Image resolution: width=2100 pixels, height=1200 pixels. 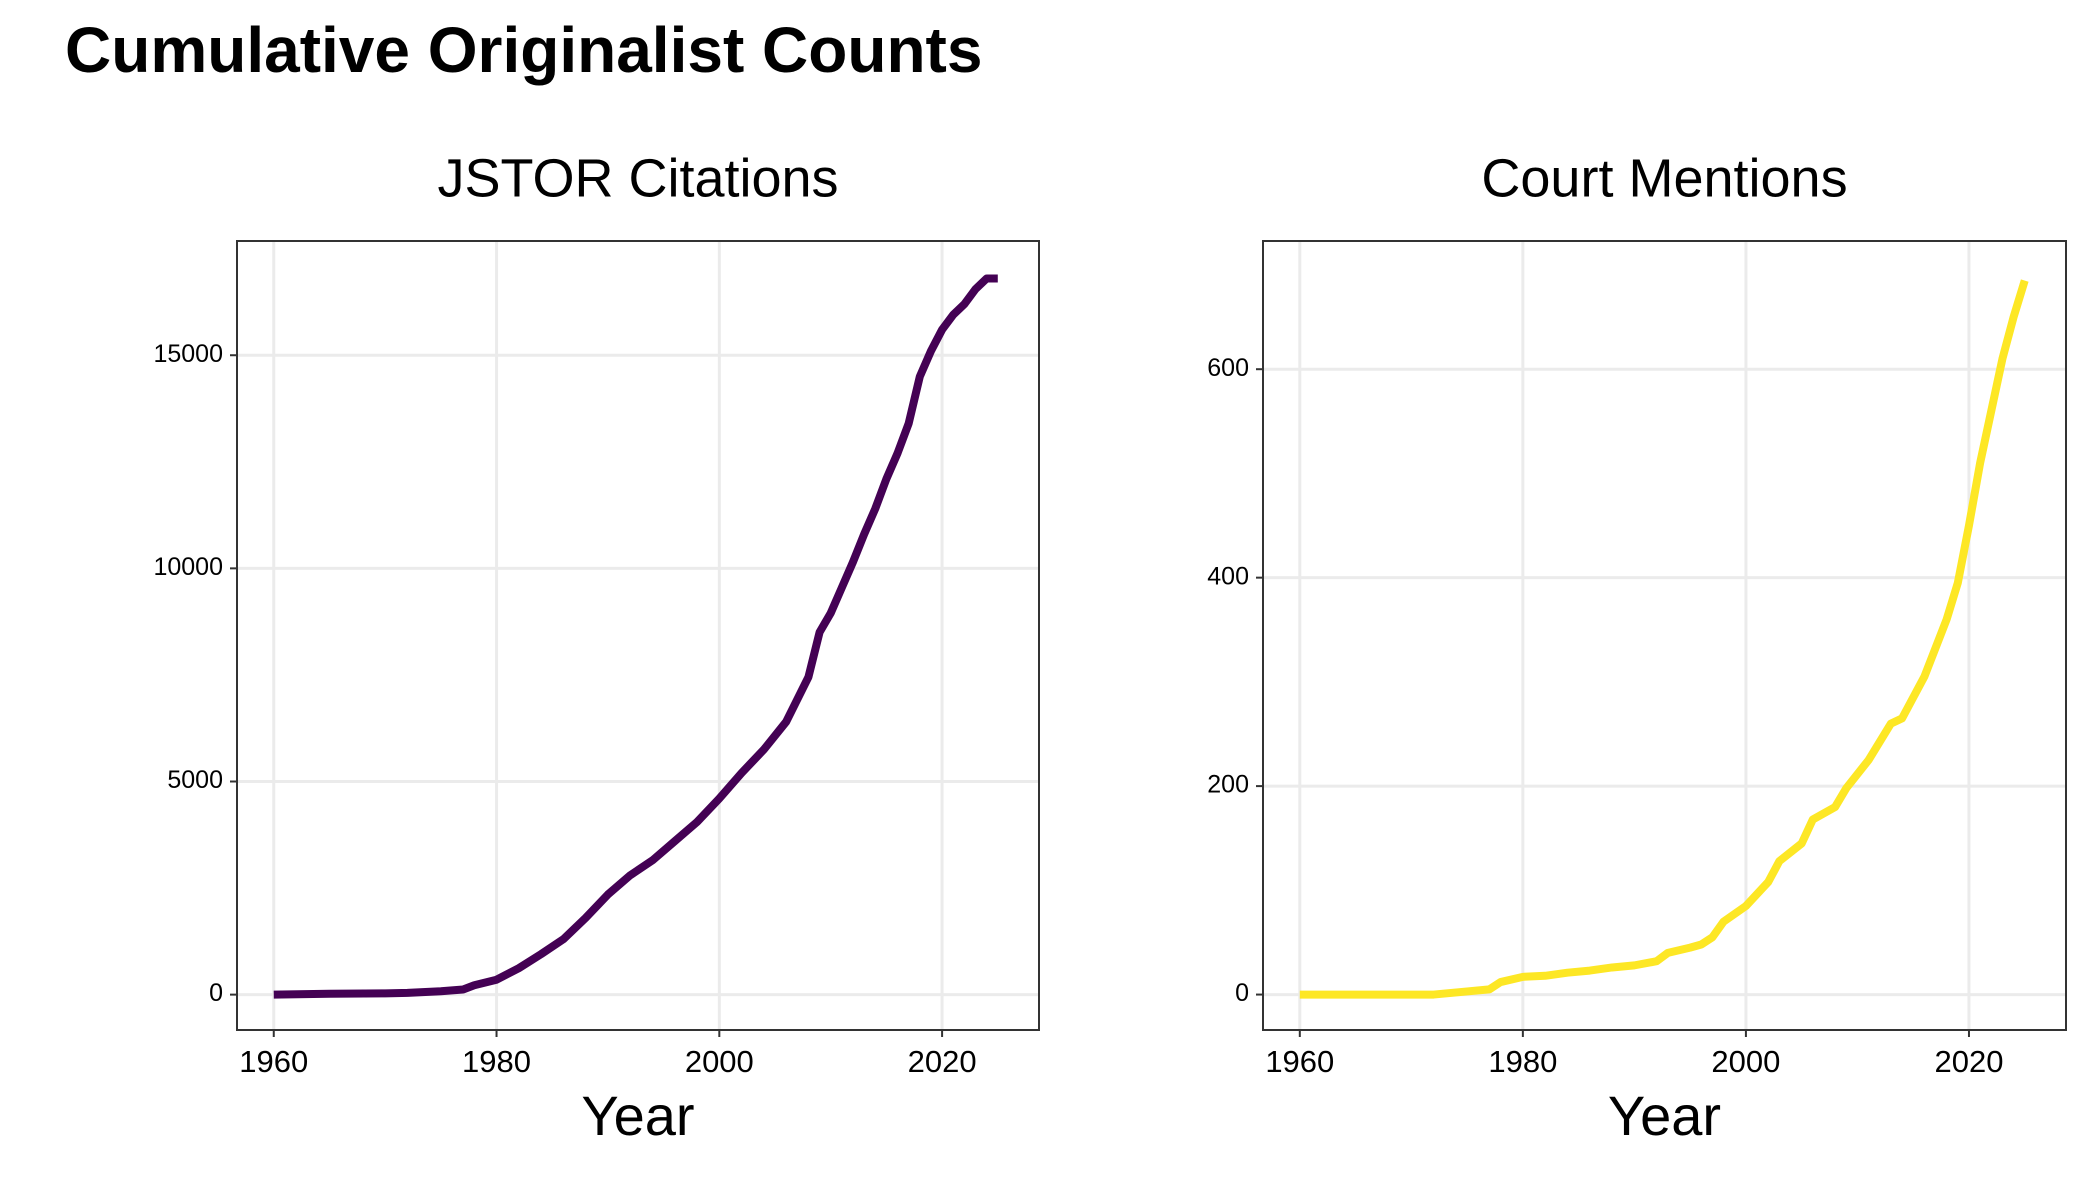 What do you see at coordinates (188, 567) in the screenshot?
I see `y-tick-label: 10000` at bounding box center [188, 567].